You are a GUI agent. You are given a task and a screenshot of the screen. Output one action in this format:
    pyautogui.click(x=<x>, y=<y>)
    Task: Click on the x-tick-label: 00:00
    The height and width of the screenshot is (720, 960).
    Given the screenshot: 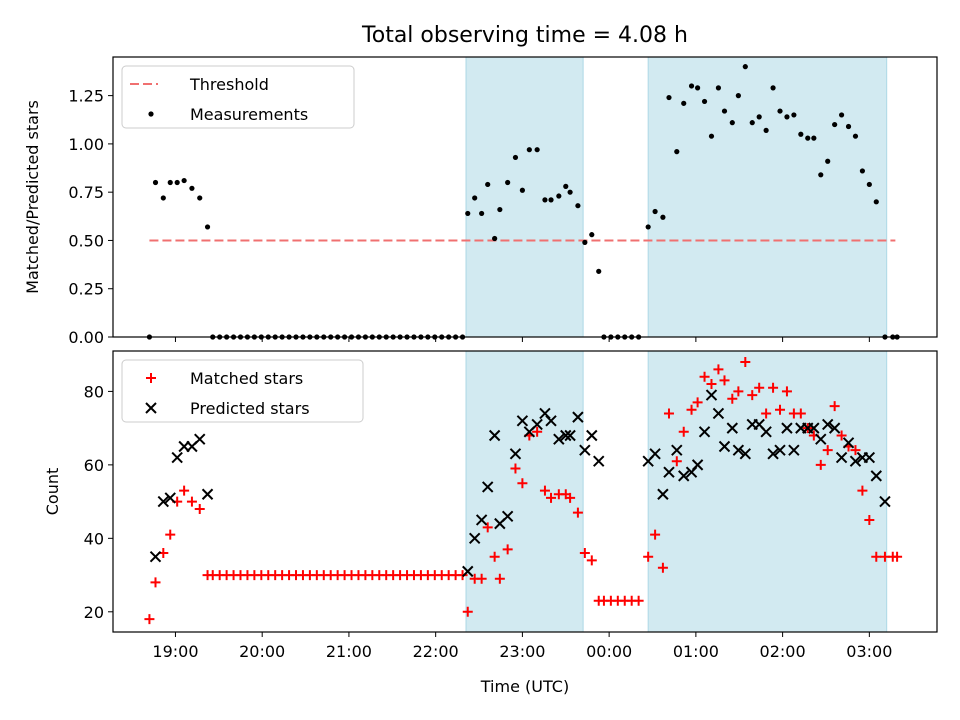 What is the action you would take?
    pyautogui.click(x=609, y=651)
    